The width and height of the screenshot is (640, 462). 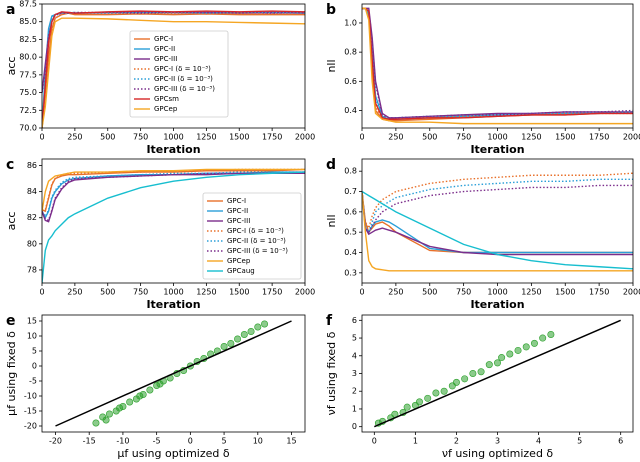 What do you see at coordinates (579, 441) in the screenshot?
I see `x-tick-label: 5` at bounding box center [579, 441].